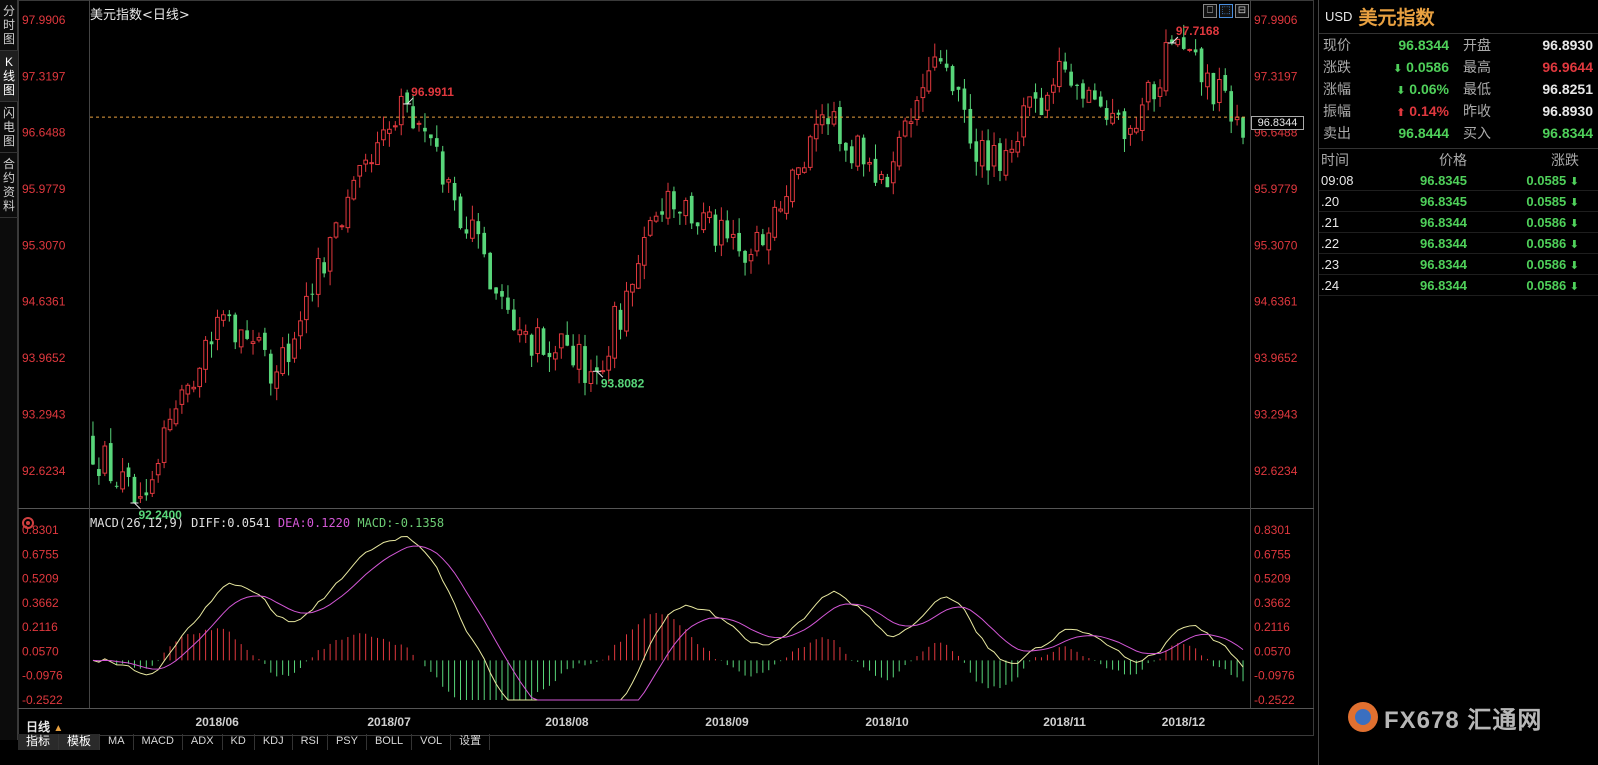 Image resolution: width=1598 pixels, height=765 pixels. What do you see at coordinates (117, 742) in the screenshot?
I see `indicator-tab-ma: MA` at bounding box center [117, 742].